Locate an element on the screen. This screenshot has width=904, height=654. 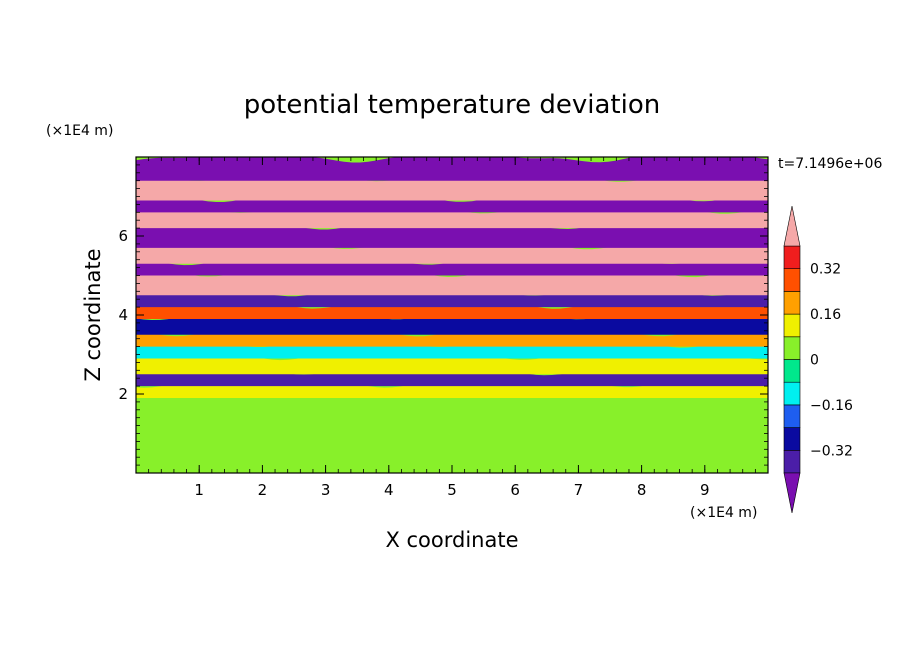
y-tick-label: 4 is located at coordinates (123, 315).